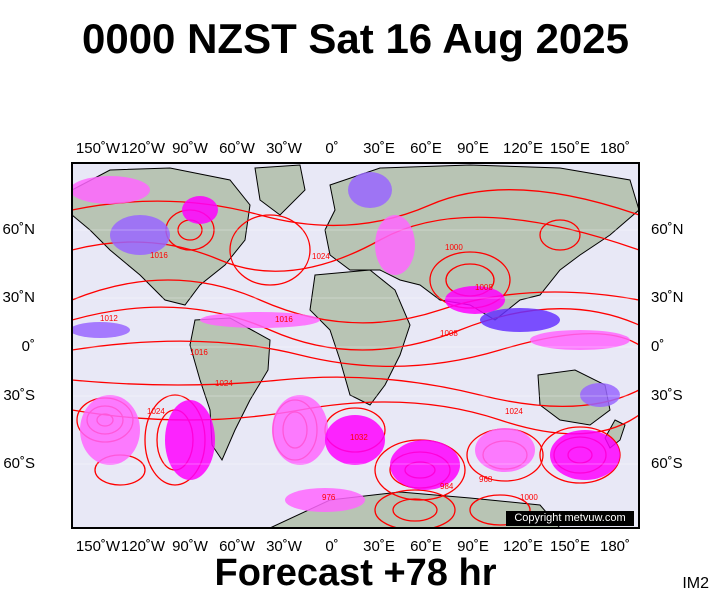  What do you see at coordinates (574, 397) in the screenshot?
I see `land-australia` at bounding box center [574, 397].